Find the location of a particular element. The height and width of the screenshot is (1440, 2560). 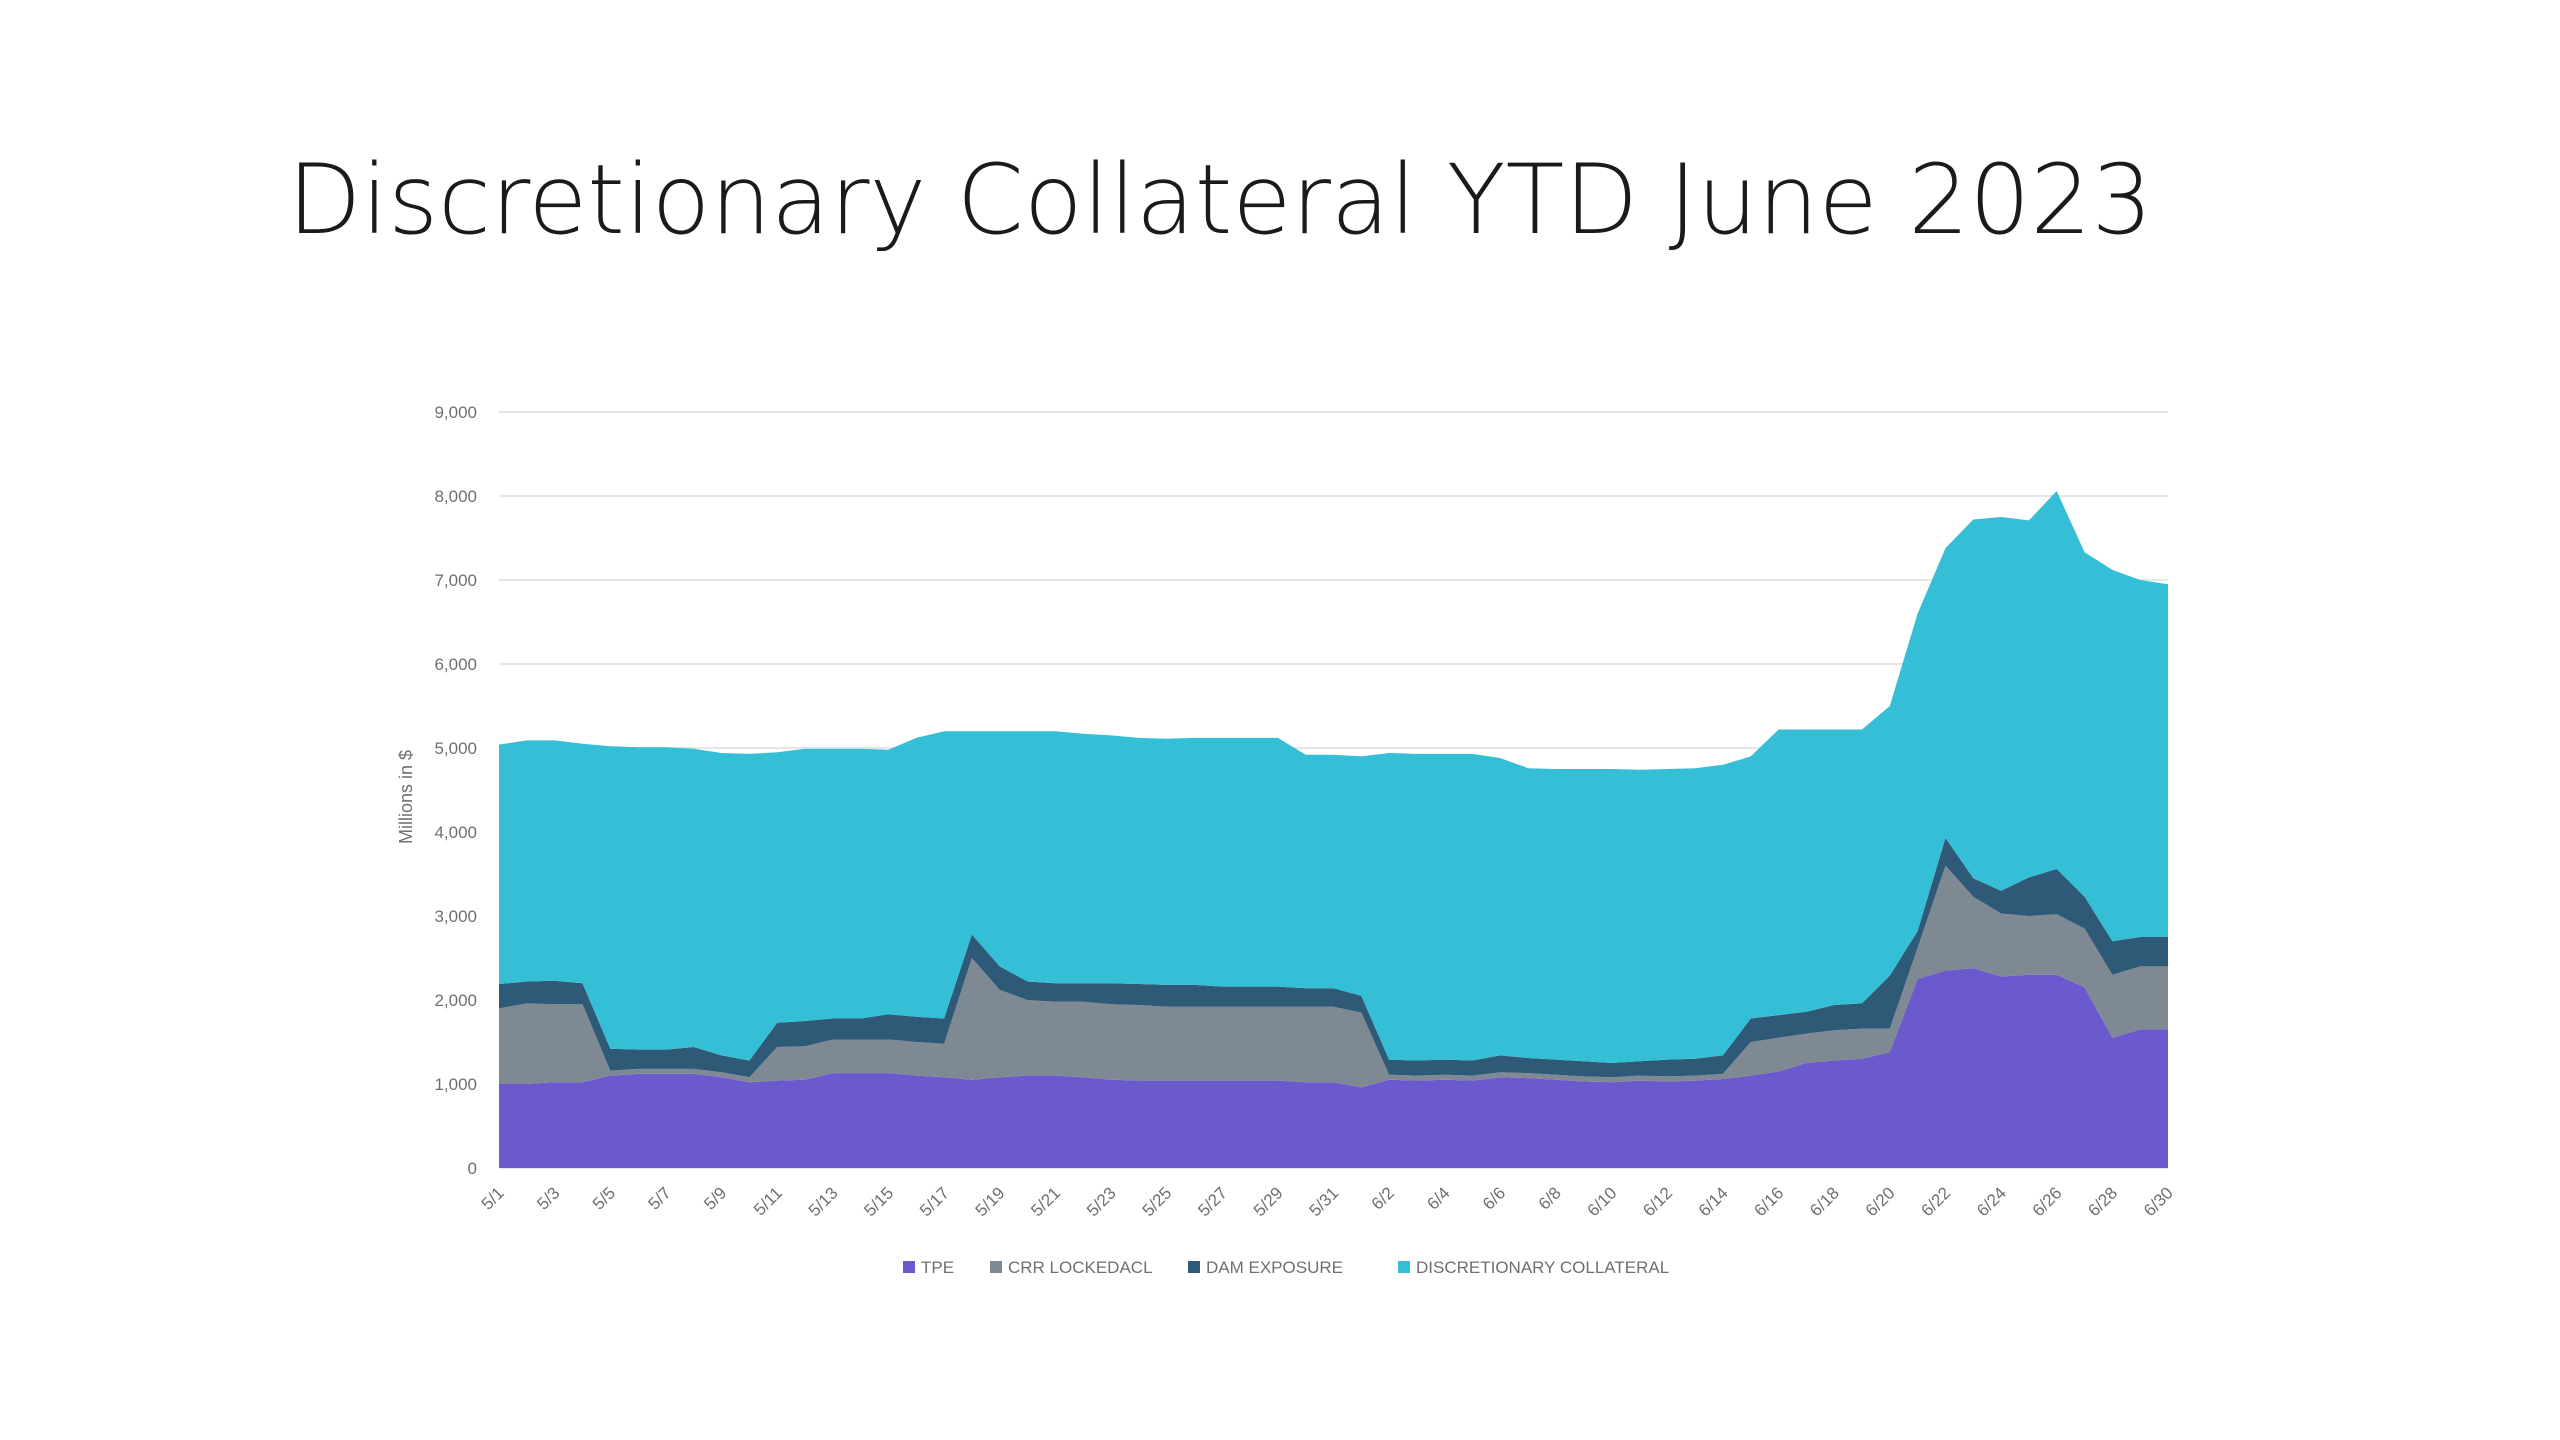

x-tick-label: 5/5 is located at coordinates (604, 1198).